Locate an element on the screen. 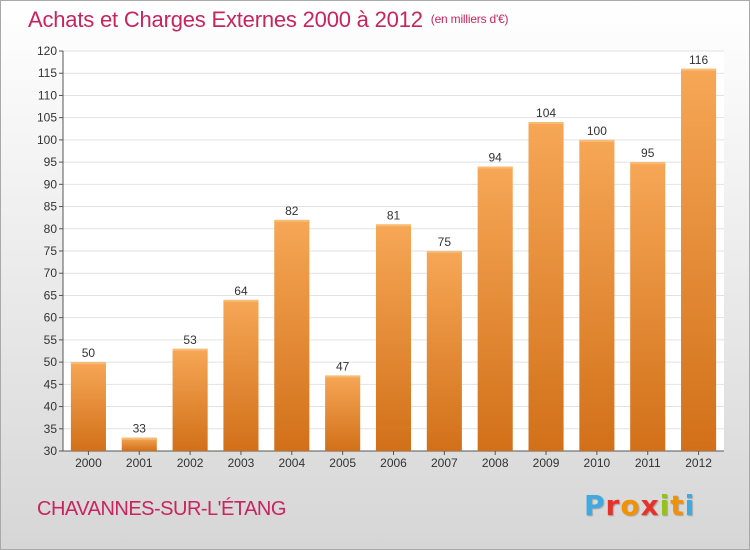  y-tick-label: 40 is located at coordinates (51, 407).